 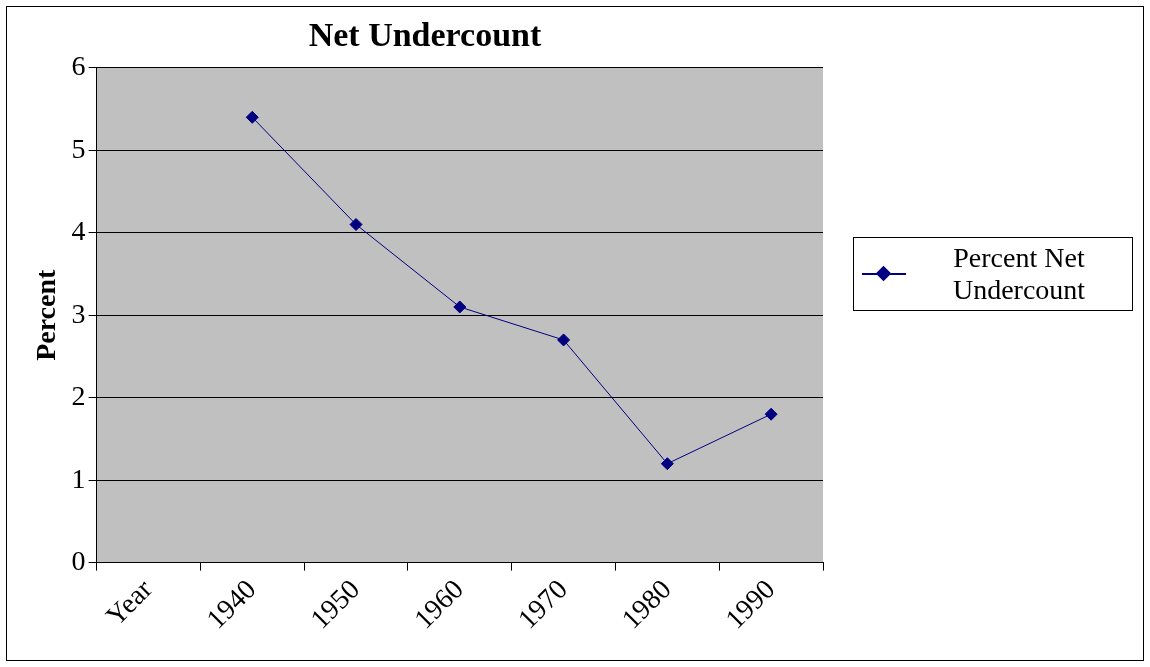 What do you see at coordinates (78, 396) in the screenshot?
I see `y-tick-label: 2` at bounding box center [78, 396].